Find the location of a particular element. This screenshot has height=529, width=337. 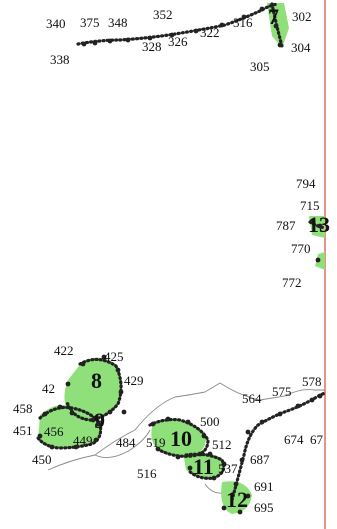

point-label-316: 316 is located at coordinates (243, 22).